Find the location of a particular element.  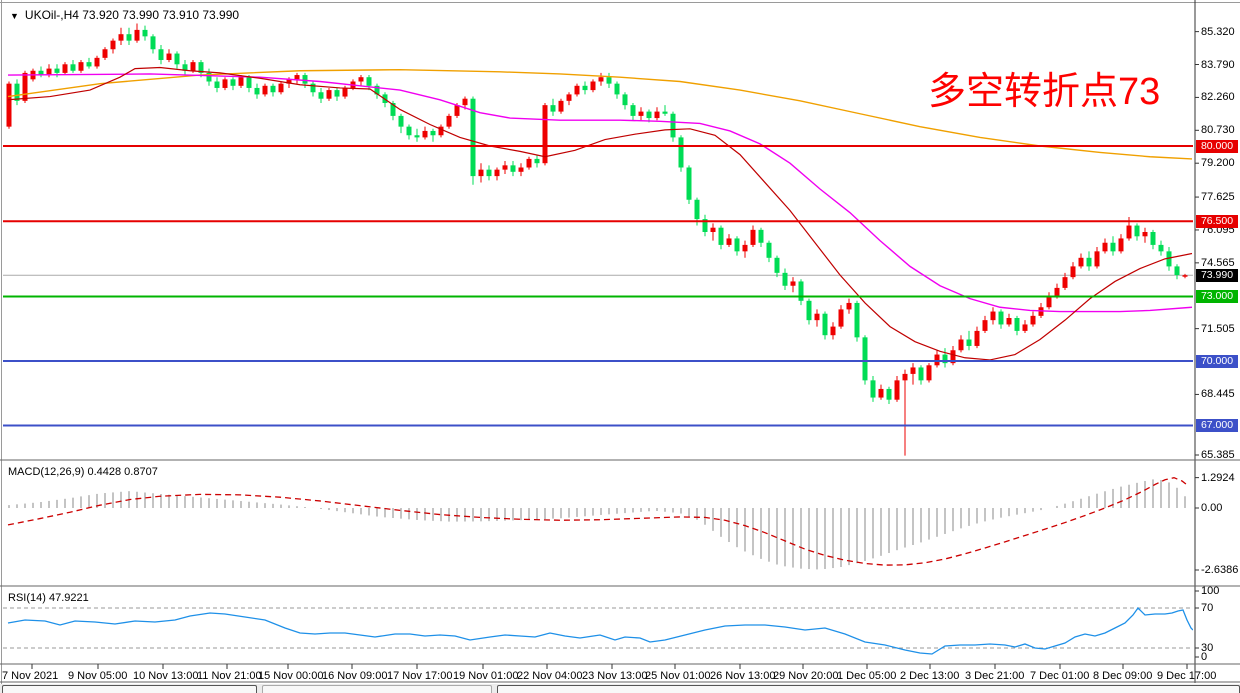

chart-title: ▼ UKOil-,H4 73.920 73.990 73.910 73.990 is located at coordinates (124, 15).